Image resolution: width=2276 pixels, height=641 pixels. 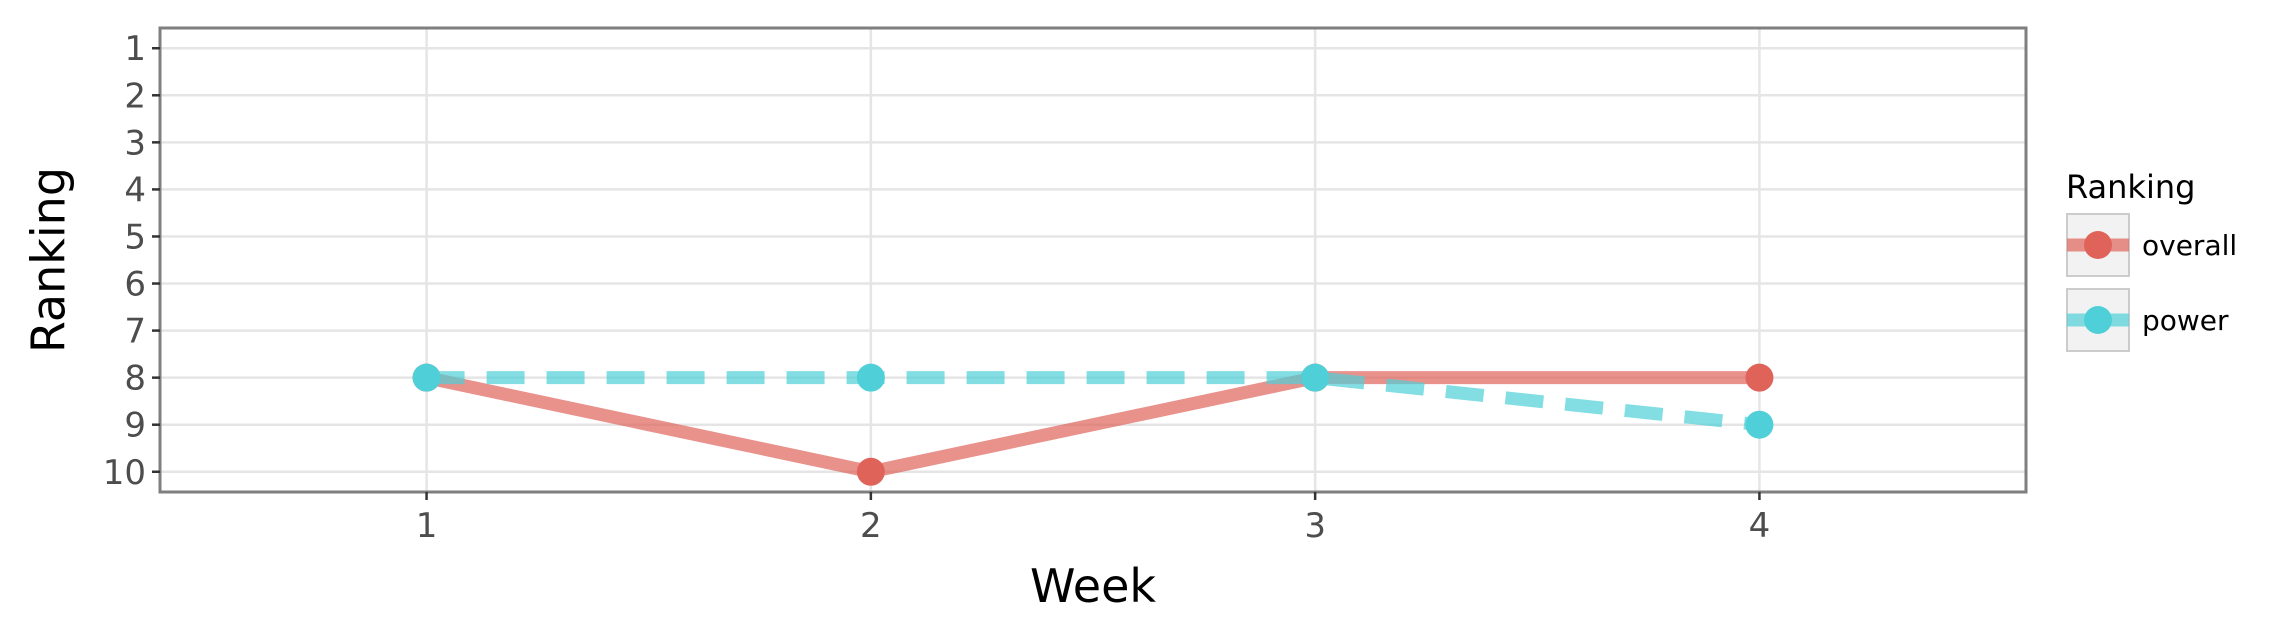 I want to click on x-tick-label: 4, so click(x=1760, y=526).